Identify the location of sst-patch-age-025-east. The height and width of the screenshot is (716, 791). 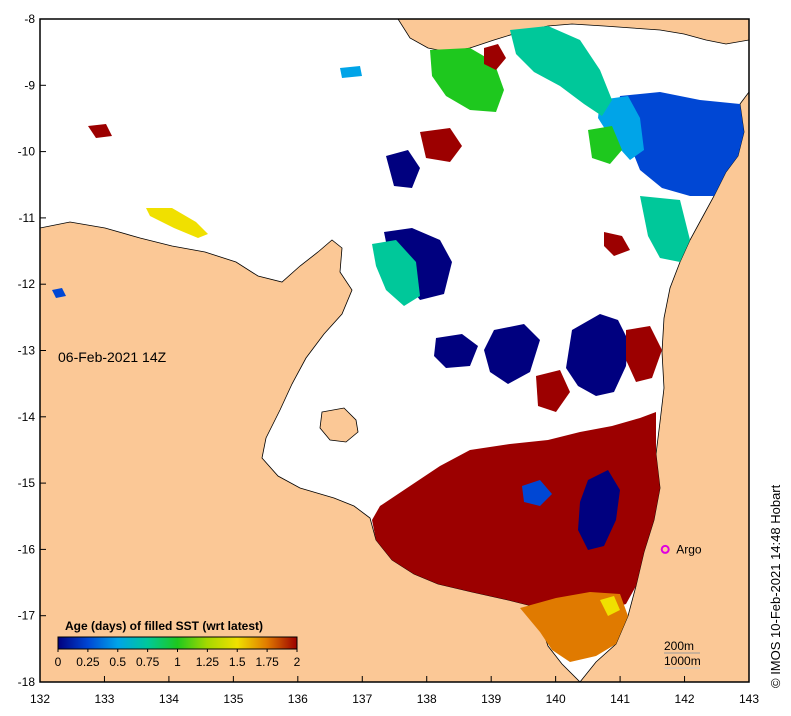
(680, 144).